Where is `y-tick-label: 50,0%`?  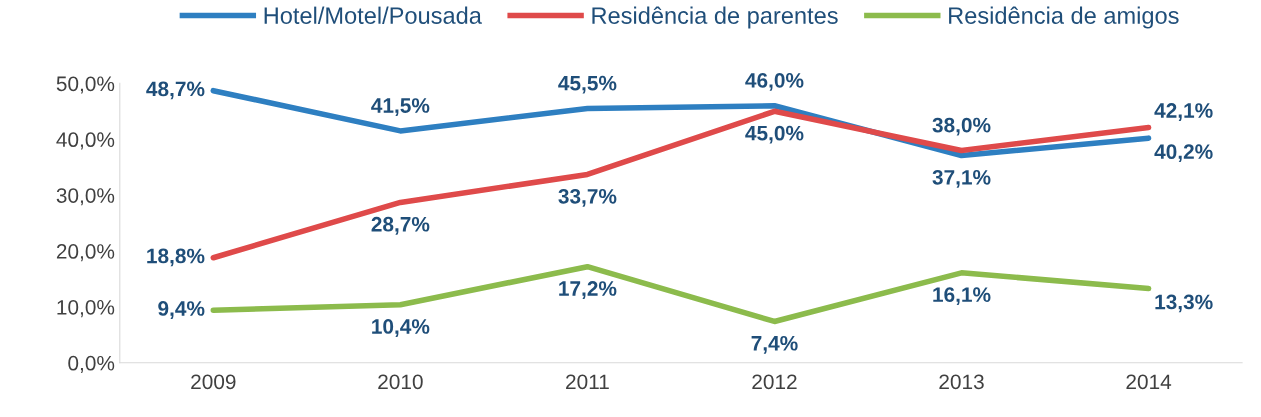
y-tick-label: 50,0% is located at coordinates (85, 85).